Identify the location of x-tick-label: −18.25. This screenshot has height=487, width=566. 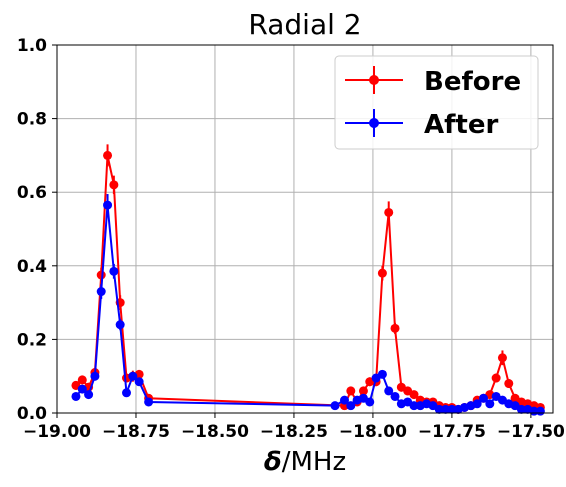
(294, 432).